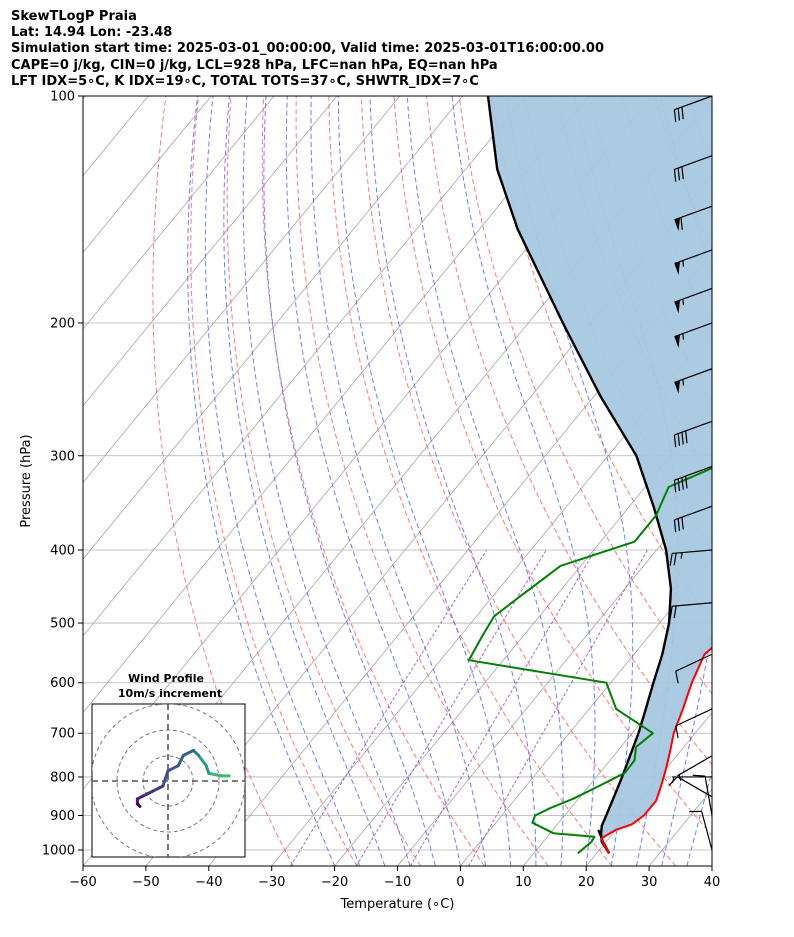  What do you see at coordinates (586, 882) in the screenshot?
I see `x-tick-label: 20` at bounding box center [586, 882].